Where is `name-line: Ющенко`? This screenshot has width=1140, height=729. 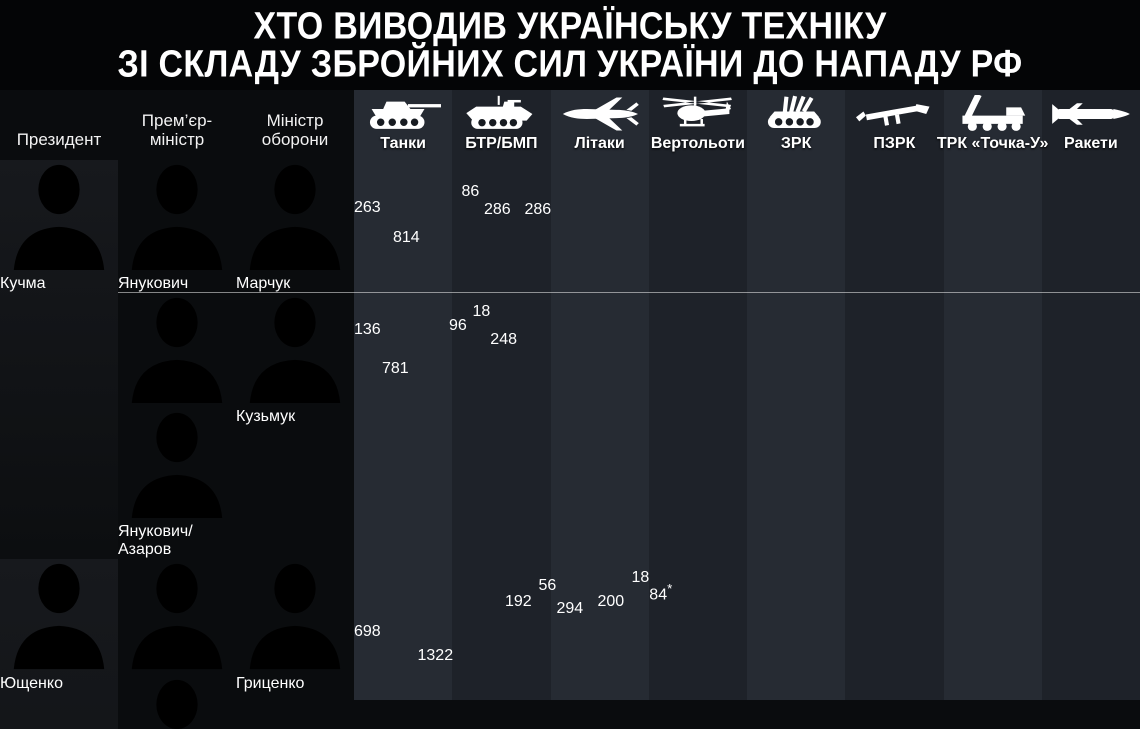
name-line: Ющенко is located at coordinates (31, 683).